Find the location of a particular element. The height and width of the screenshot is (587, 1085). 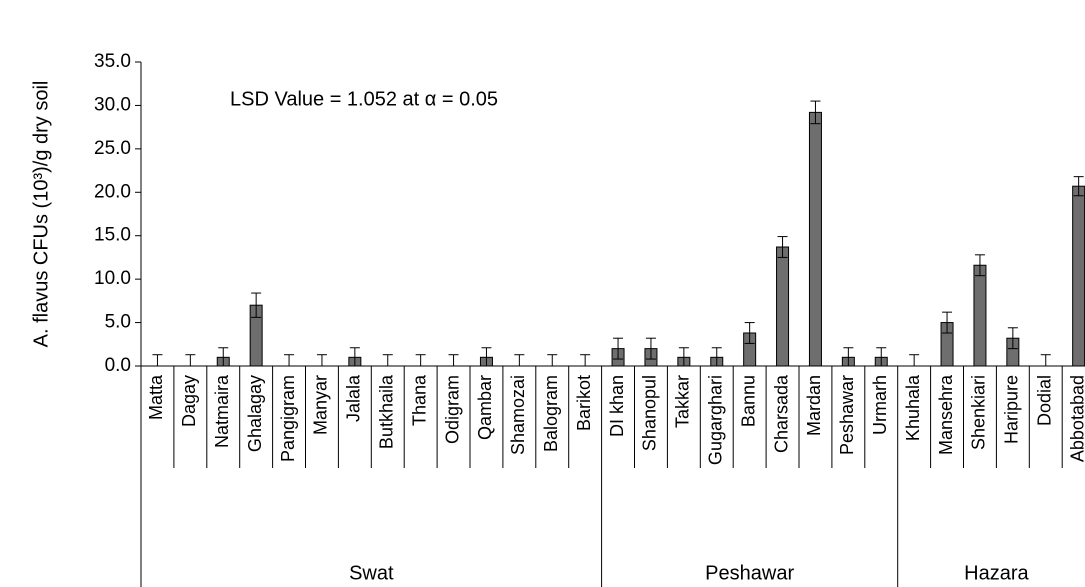

y-tick-label: 10.0 is located at coordinates (112, 278).